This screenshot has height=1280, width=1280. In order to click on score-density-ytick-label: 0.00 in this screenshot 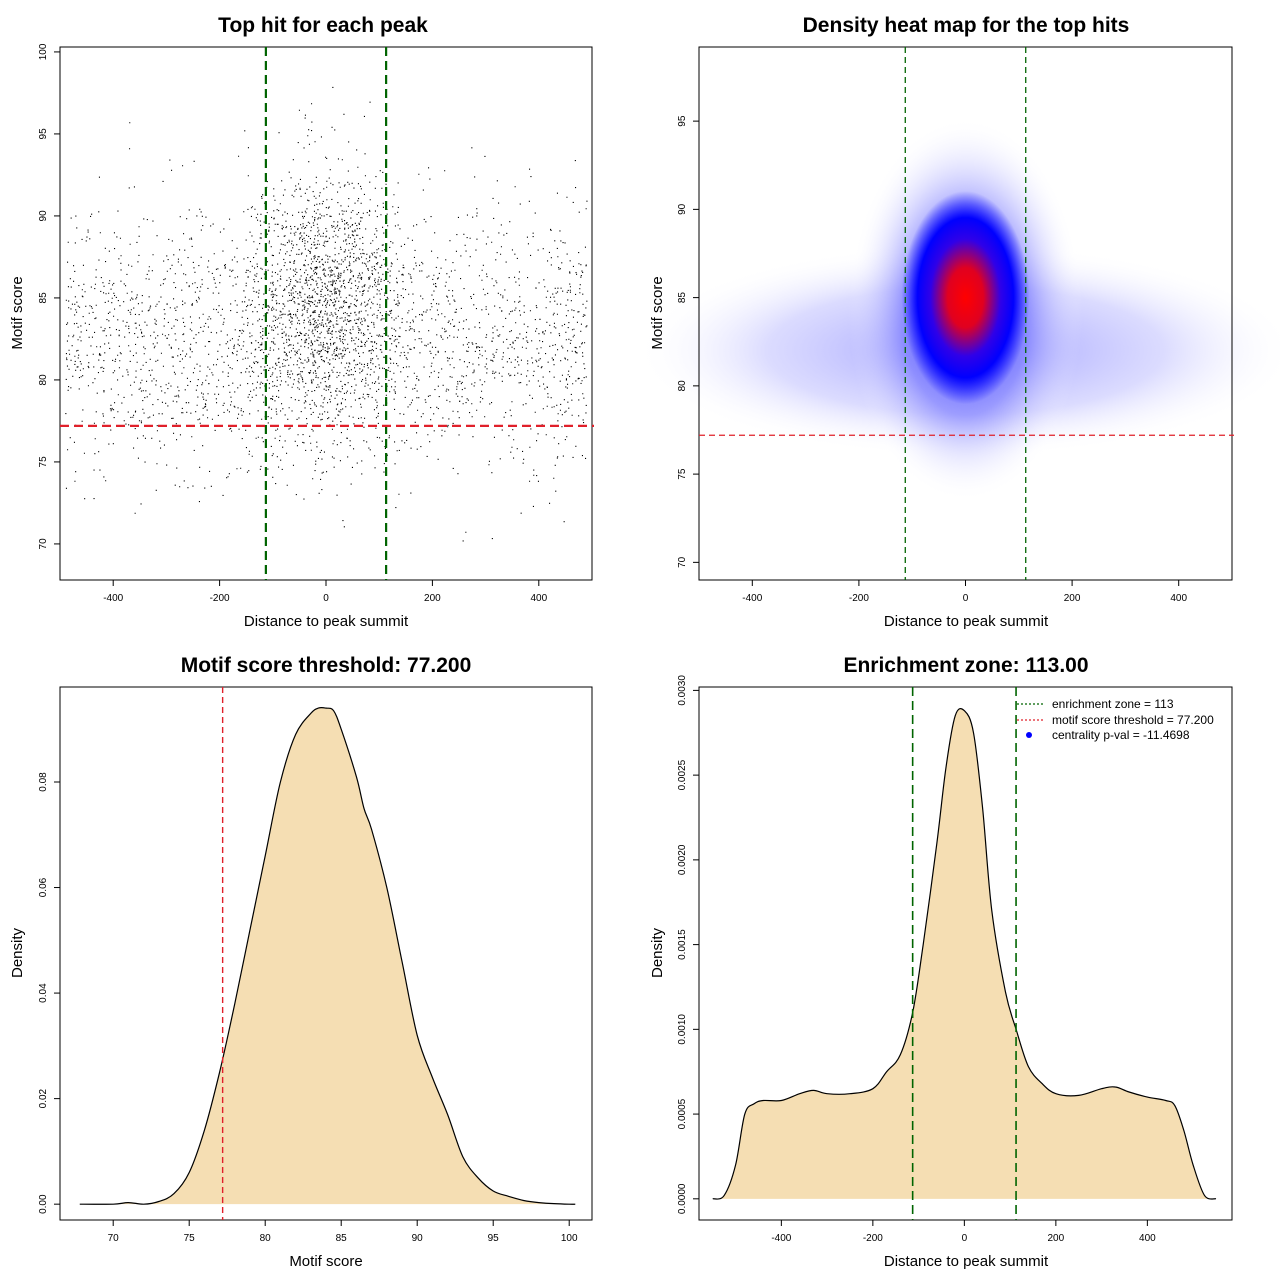, I will do `click(43, 1204)`.